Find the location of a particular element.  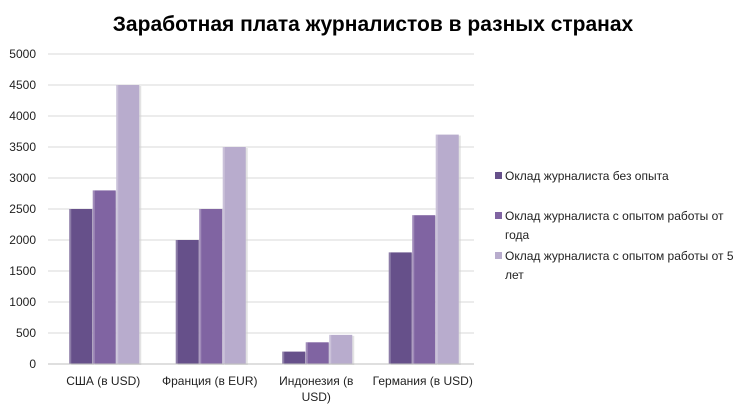

y-tick-label: 1500 is located at coordinates (22, 271).